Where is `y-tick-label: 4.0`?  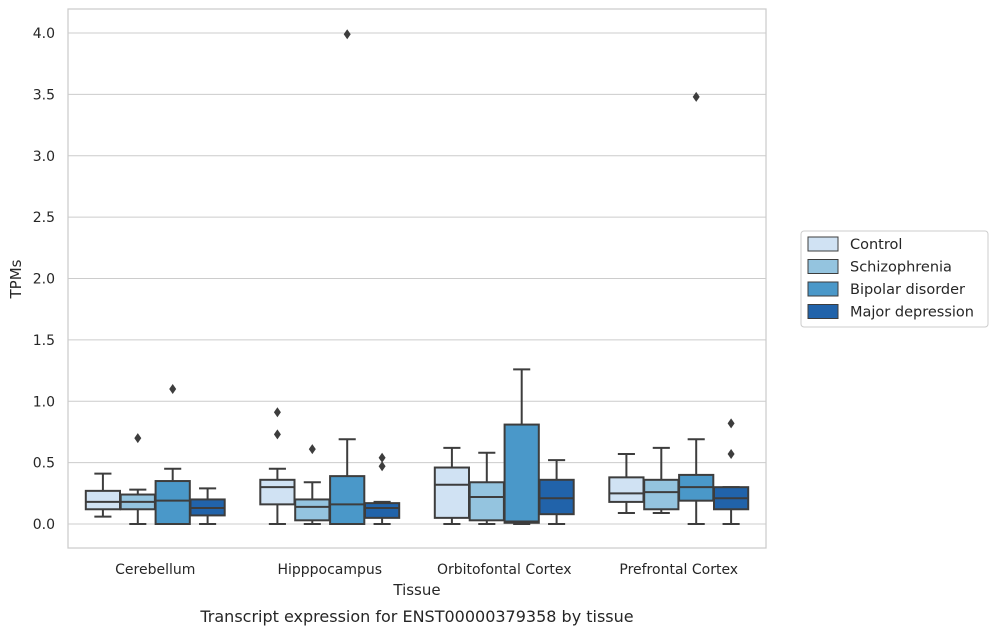
y-tick-label: 4.0 is located at coordinates (44, 34).